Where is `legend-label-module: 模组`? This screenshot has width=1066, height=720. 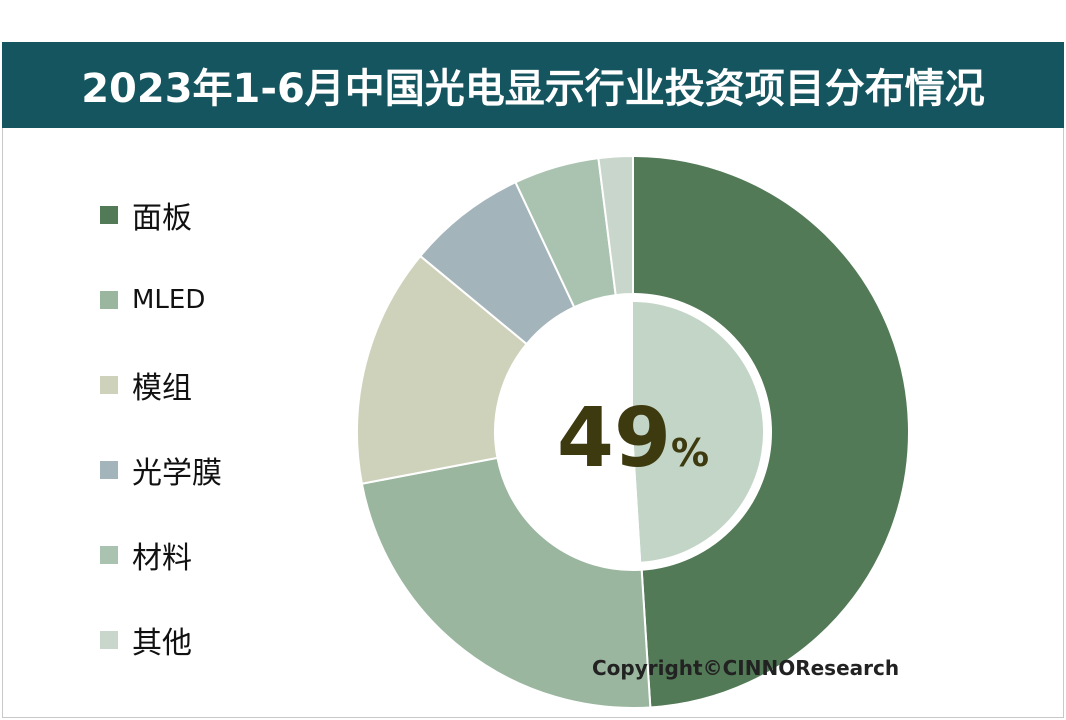 legend-label-module: 模组 is located at coordinates (162, 388).